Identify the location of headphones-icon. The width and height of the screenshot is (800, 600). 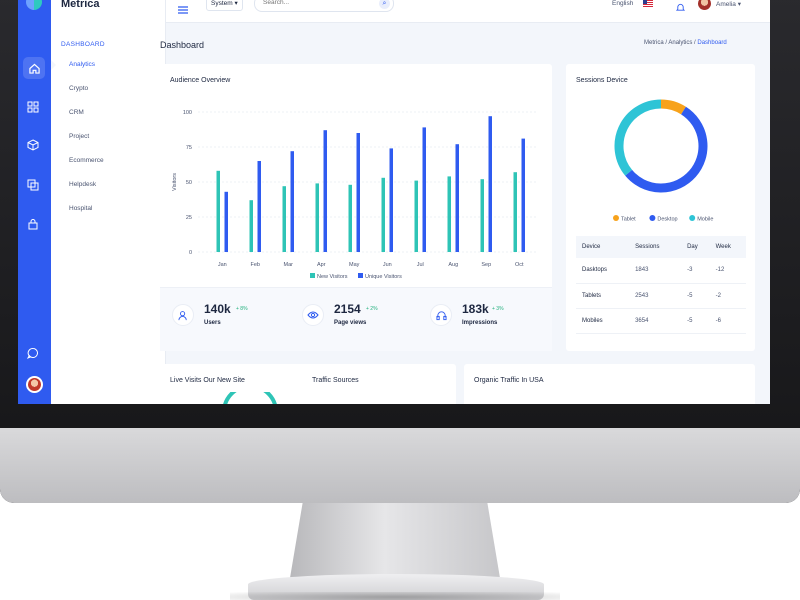
(441, 315).